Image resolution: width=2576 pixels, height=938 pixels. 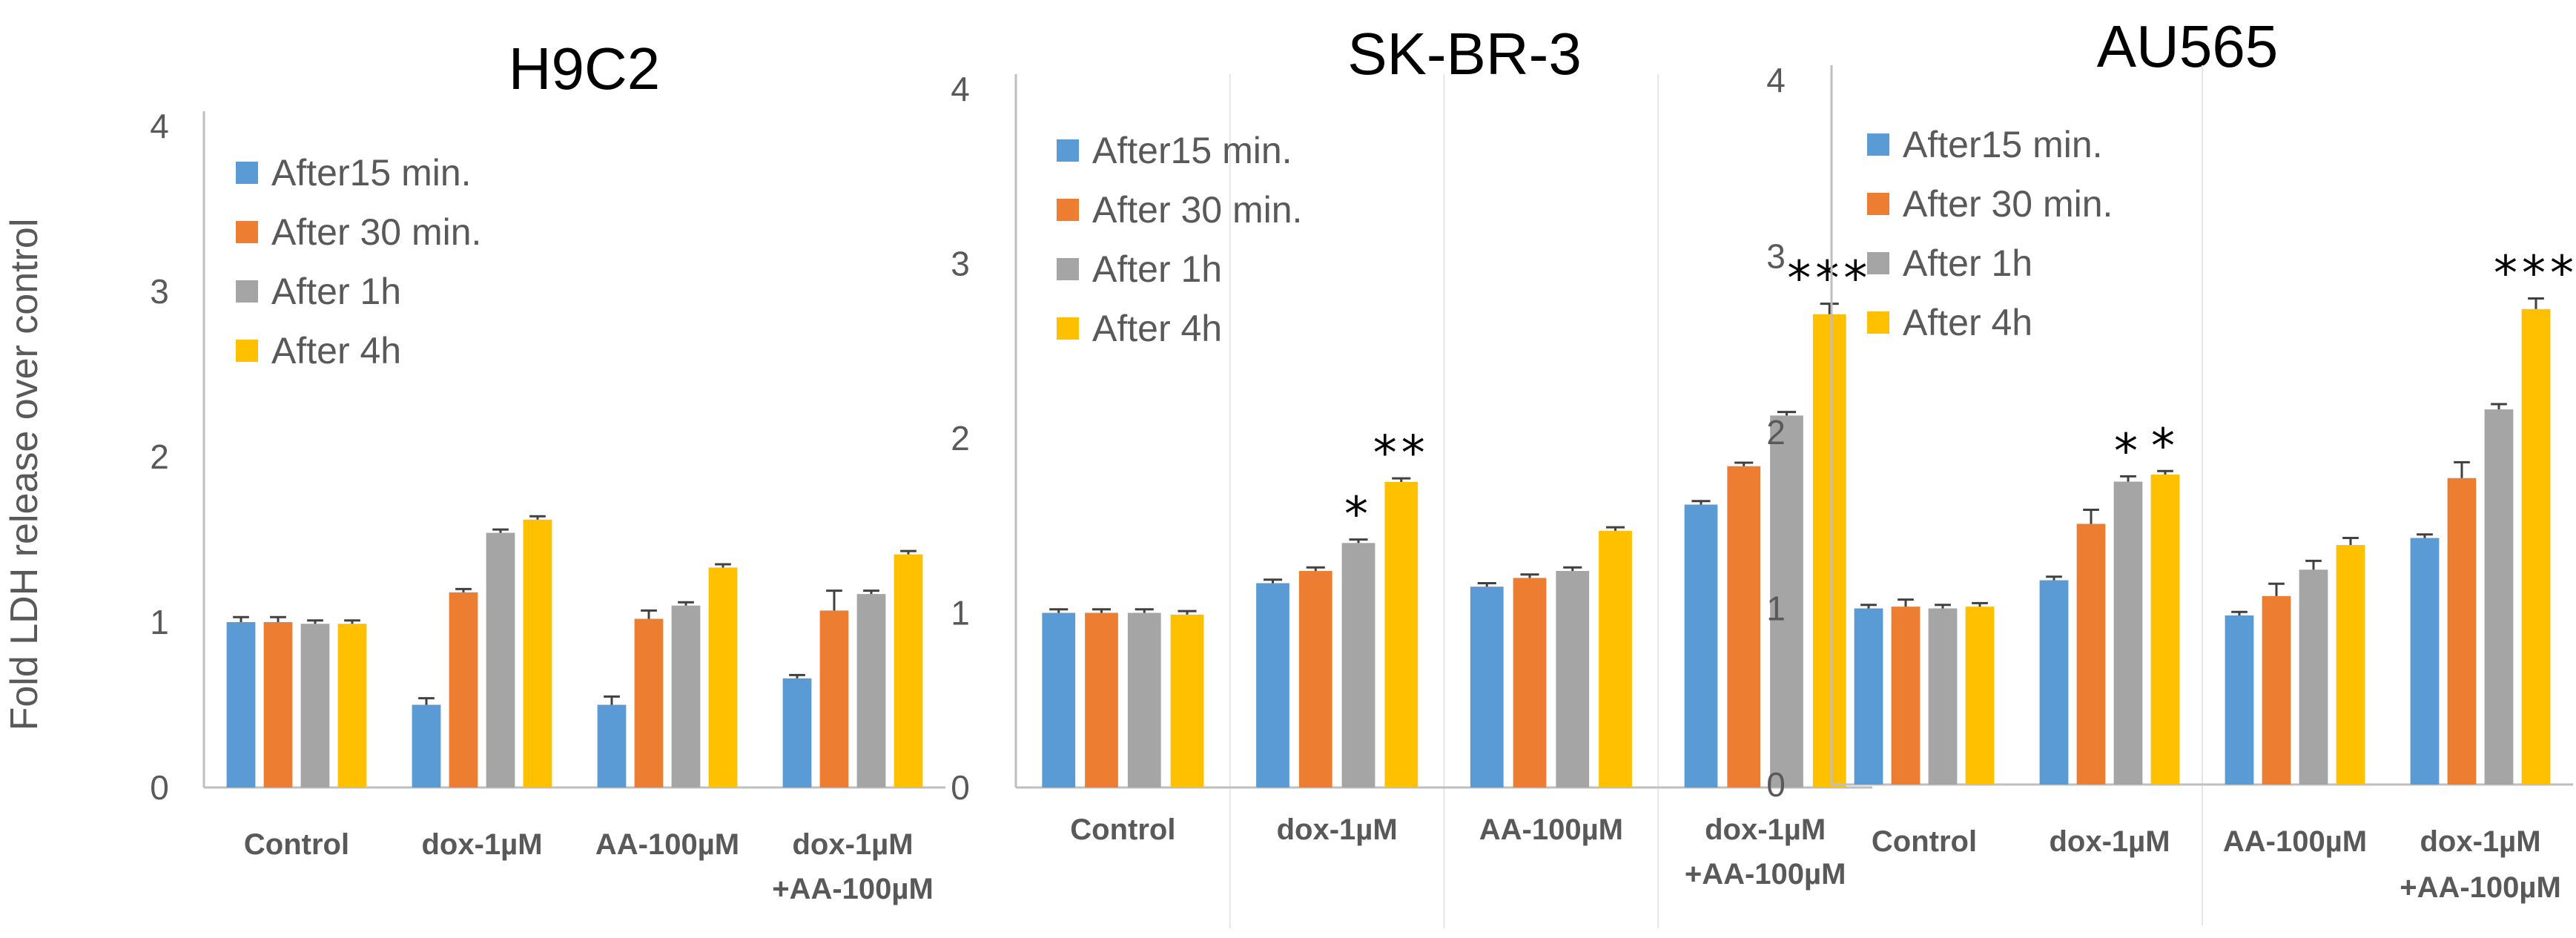 What do you see at coordinates (24, 475) in the screenshot?
I see `figure-y-axis-label: Fold LDH release over control` at bounding box center [24, 475].